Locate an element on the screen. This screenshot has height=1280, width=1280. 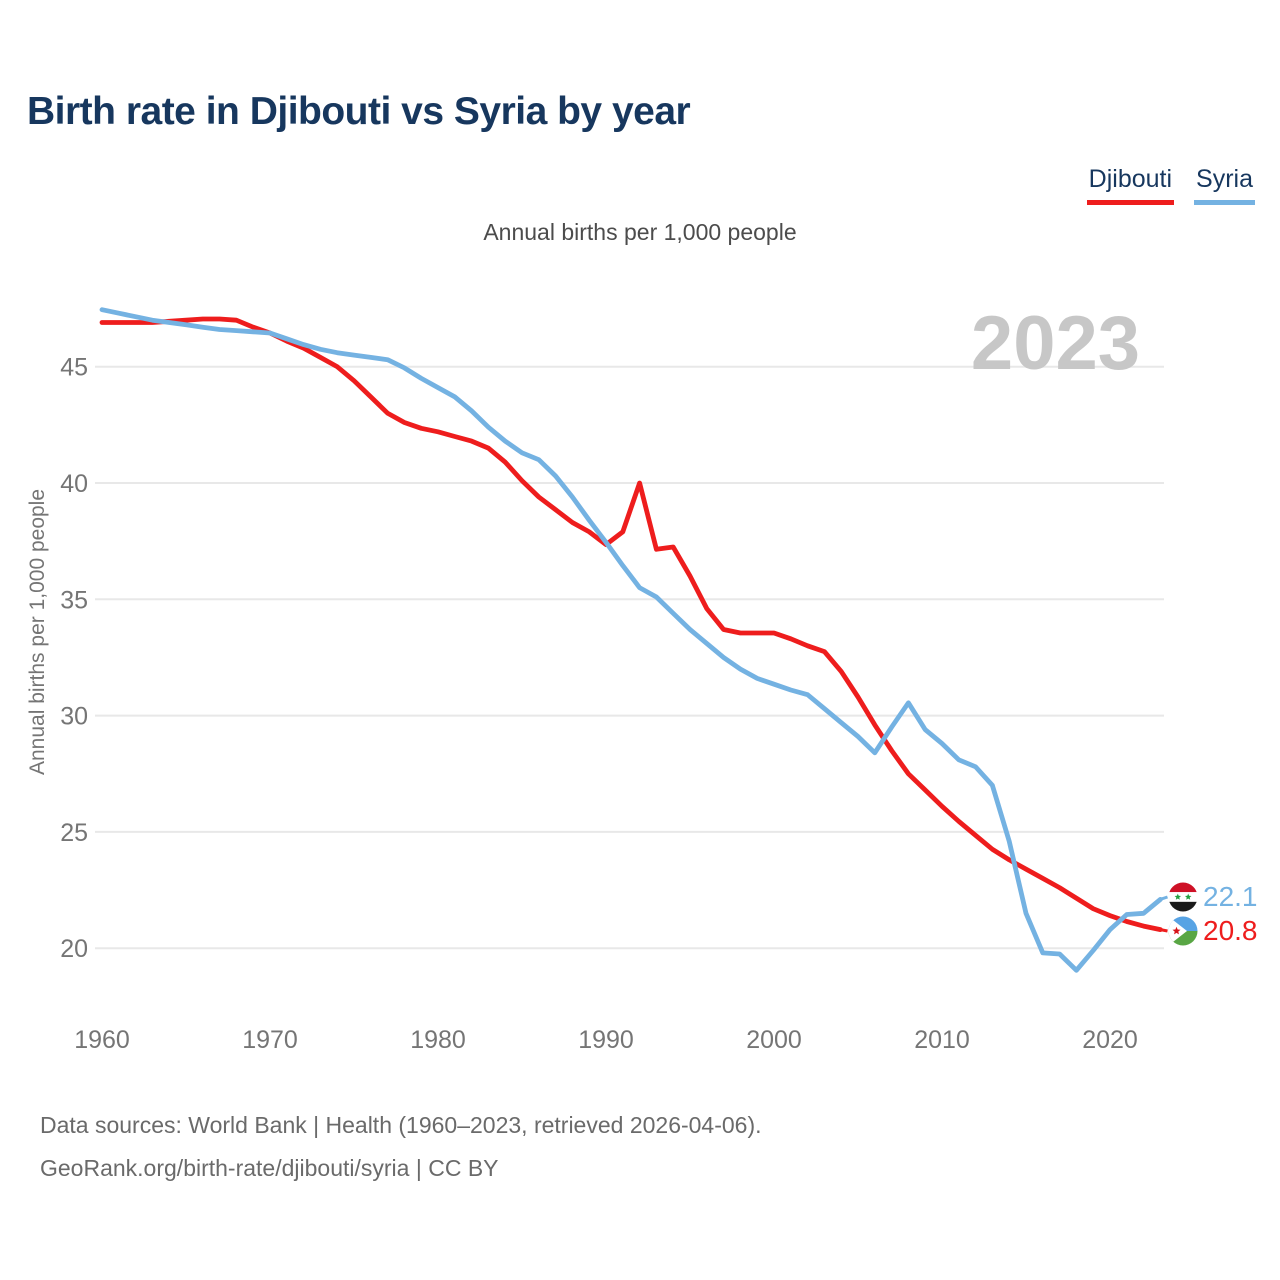
syria-flag is located at coordinates (1183, 897).